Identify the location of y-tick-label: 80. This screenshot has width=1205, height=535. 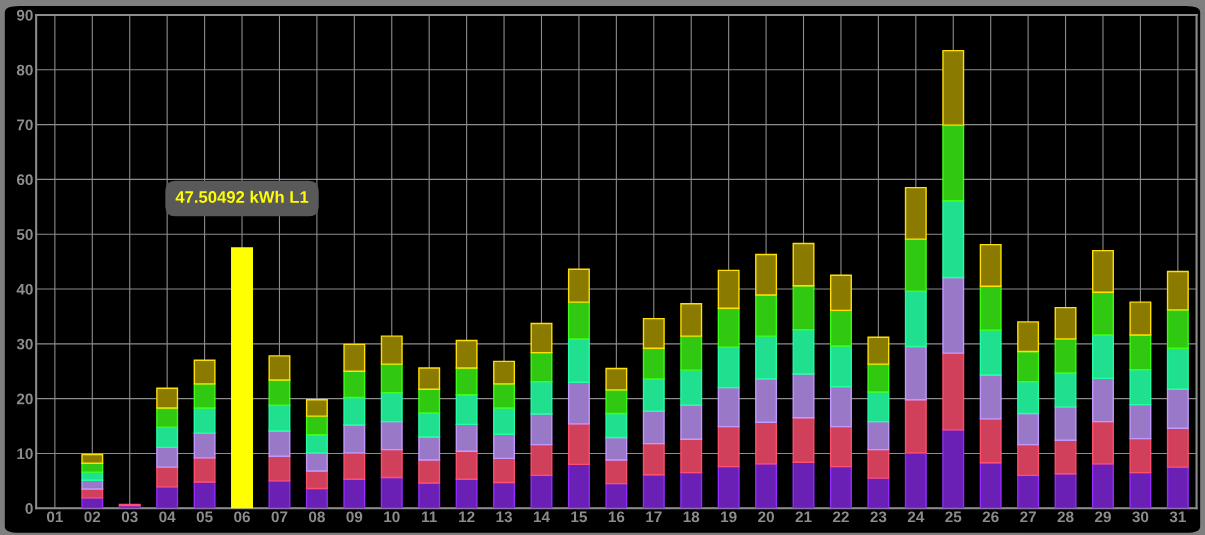
(24, 70).